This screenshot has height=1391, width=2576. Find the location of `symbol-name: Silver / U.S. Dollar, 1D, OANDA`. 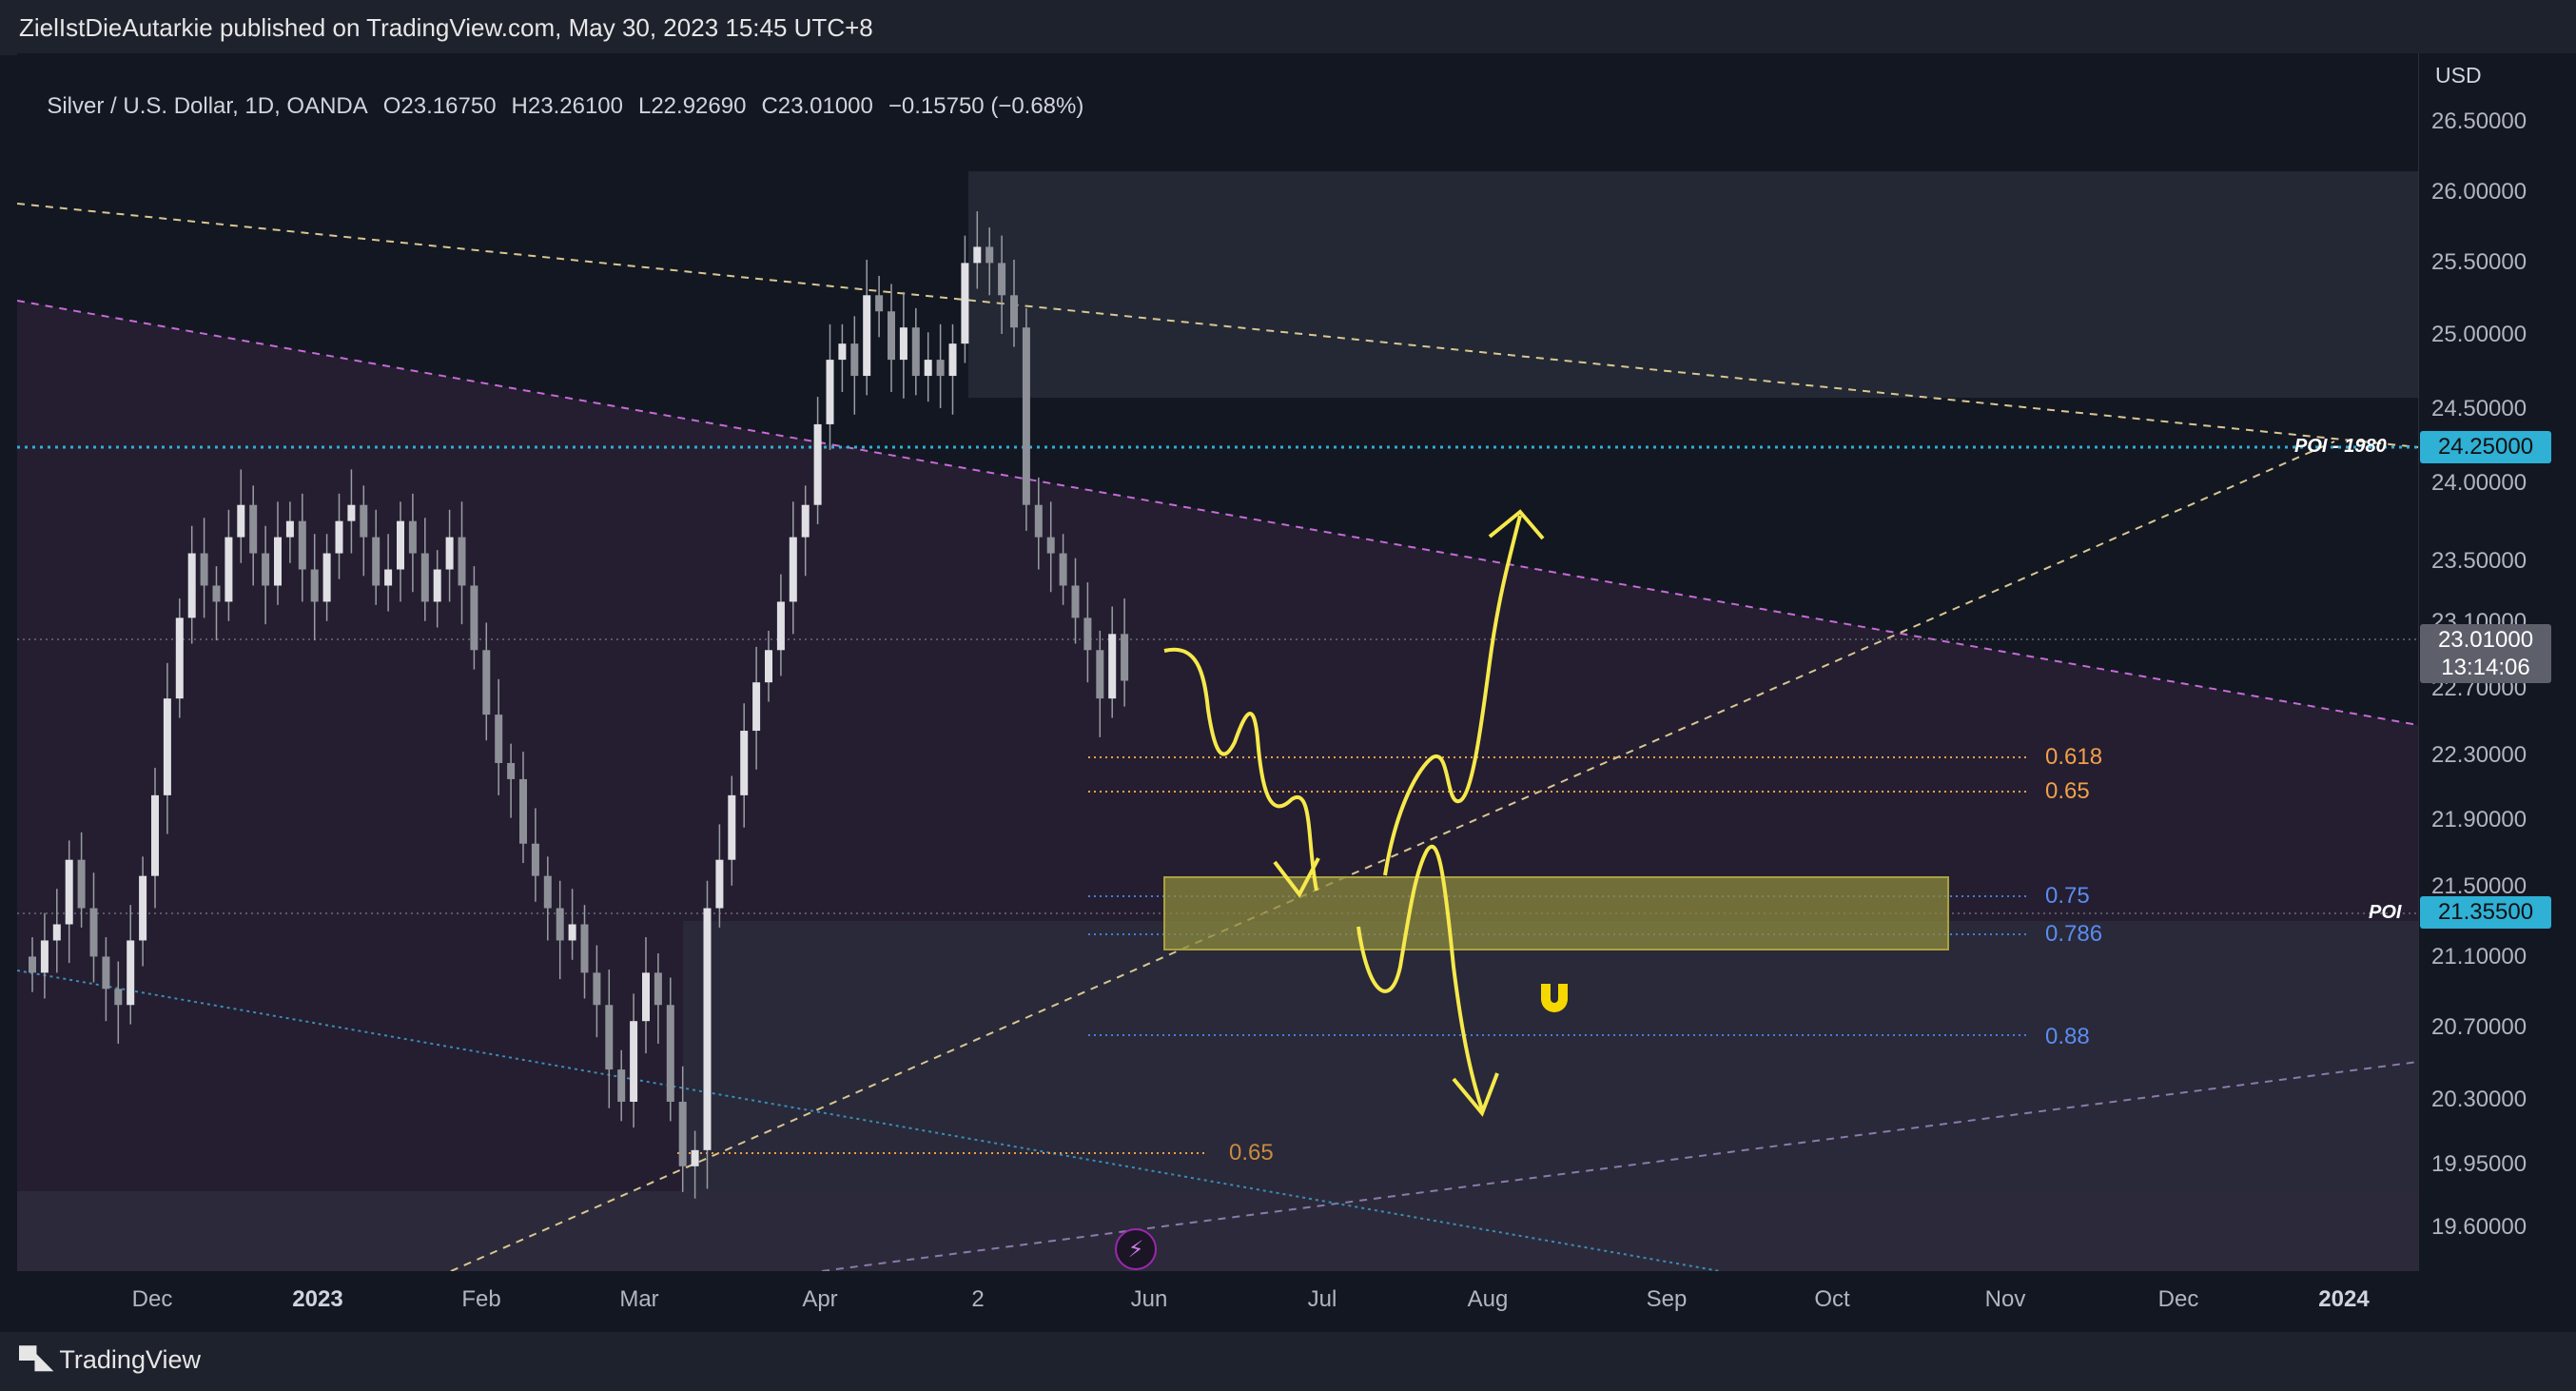

symbol-name: Silver / U.S. Dollar, 1D, OANDA is located at coordinates (207, 106).